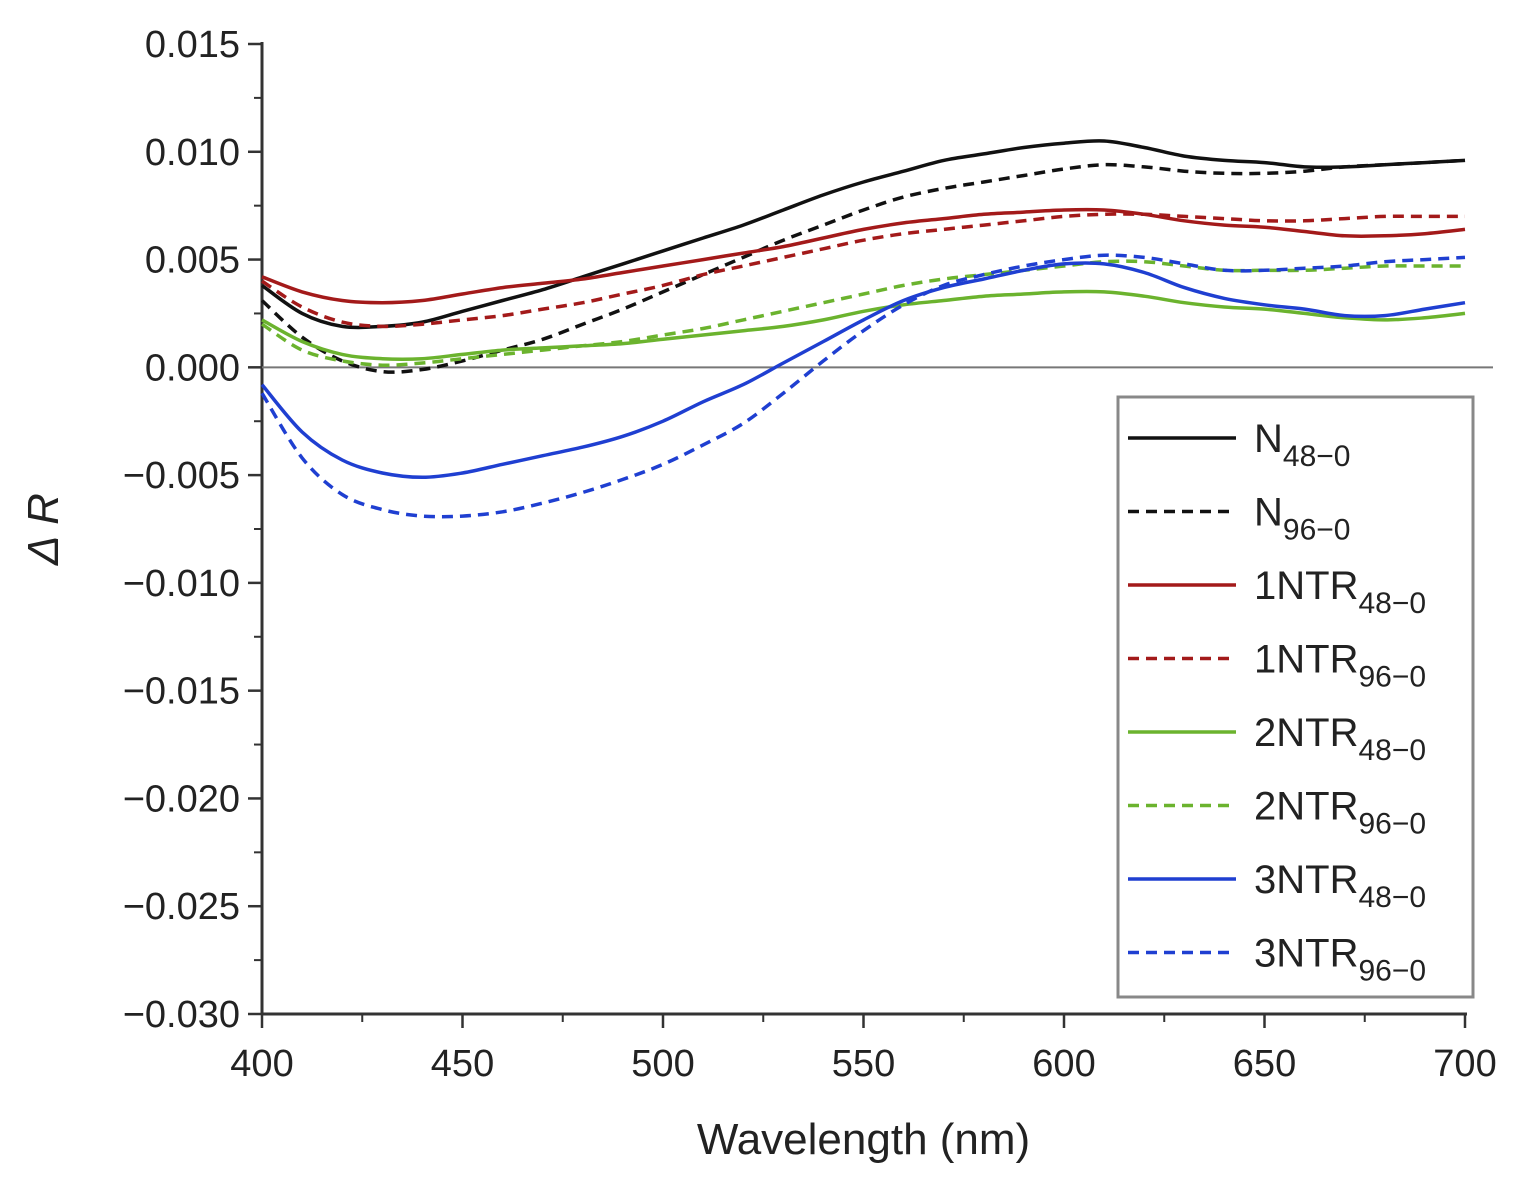 The image size is (1527, 1188). Describe the element at coordinates (1264, 1064) in the screenshot. I see `x-tick-label: 650` at that location.